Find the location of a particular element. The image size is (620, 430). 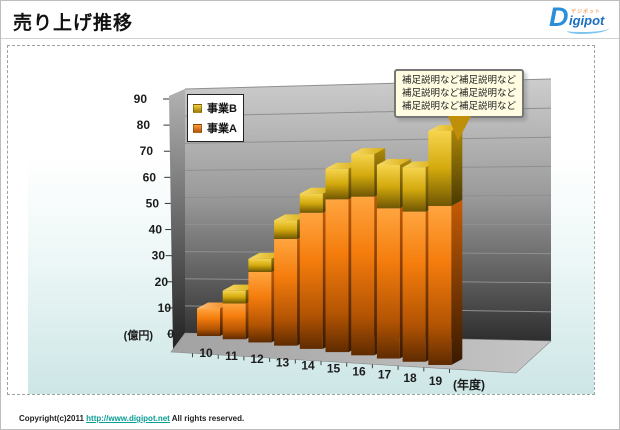

digipot-url-link: http://www.digipot.net is located at coordinates (128, 418).